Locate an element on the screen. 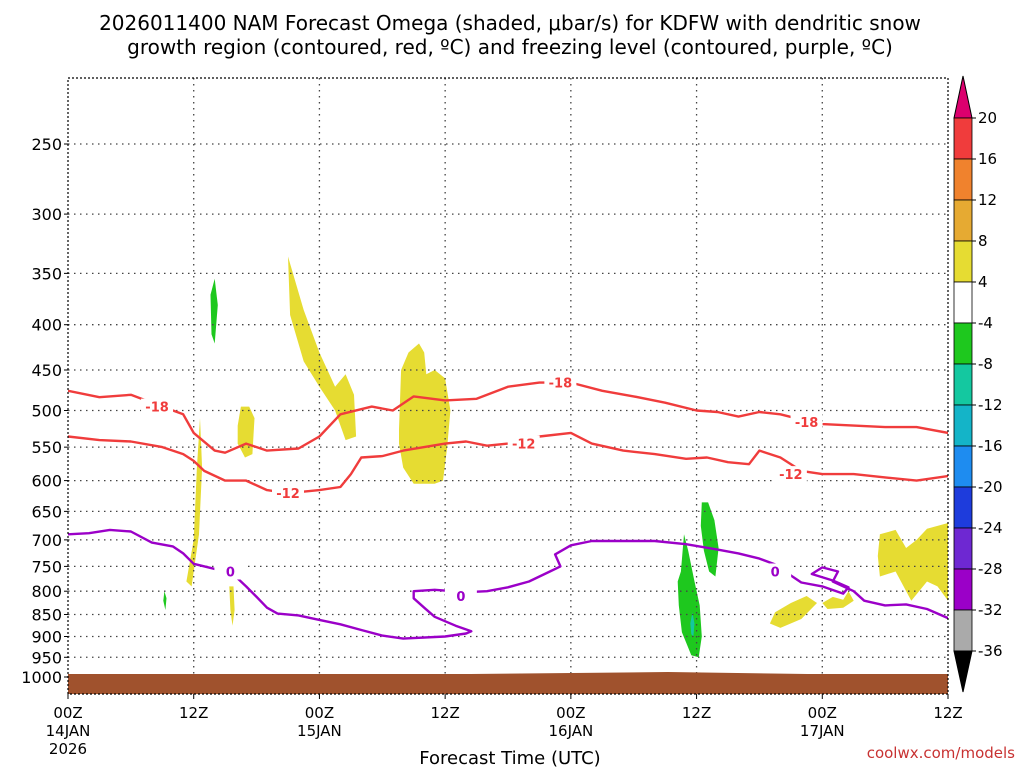  colorbar-tick-label-9: -16 is located at coordinates (990, 446).